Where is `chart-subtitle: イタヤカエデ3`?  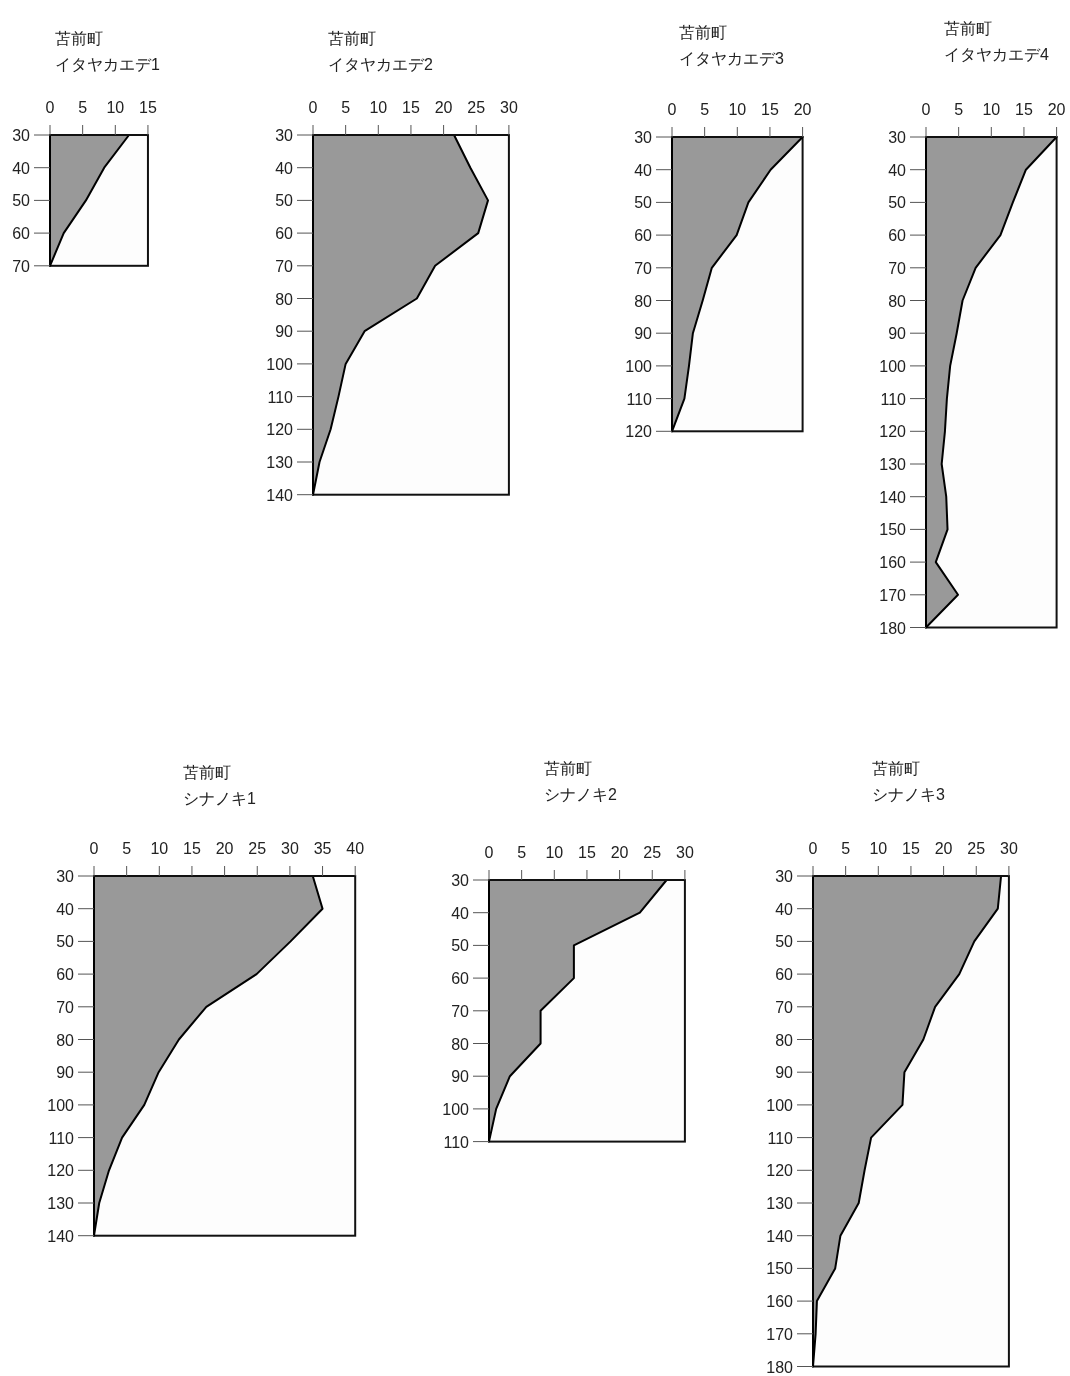 chart-subtitle: イタヤカエデ3 is located at coordinates (731, 58).